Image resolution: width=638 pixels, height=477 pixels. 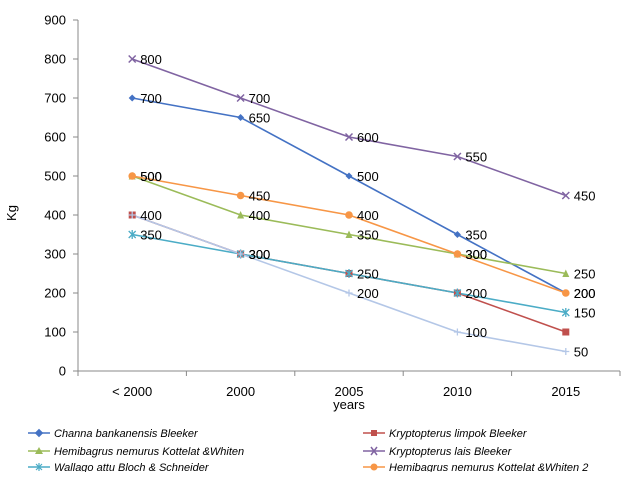 I want to click on x-ticks: < 2000 2000 2005 2010 2015, so click(x=349, y=385).